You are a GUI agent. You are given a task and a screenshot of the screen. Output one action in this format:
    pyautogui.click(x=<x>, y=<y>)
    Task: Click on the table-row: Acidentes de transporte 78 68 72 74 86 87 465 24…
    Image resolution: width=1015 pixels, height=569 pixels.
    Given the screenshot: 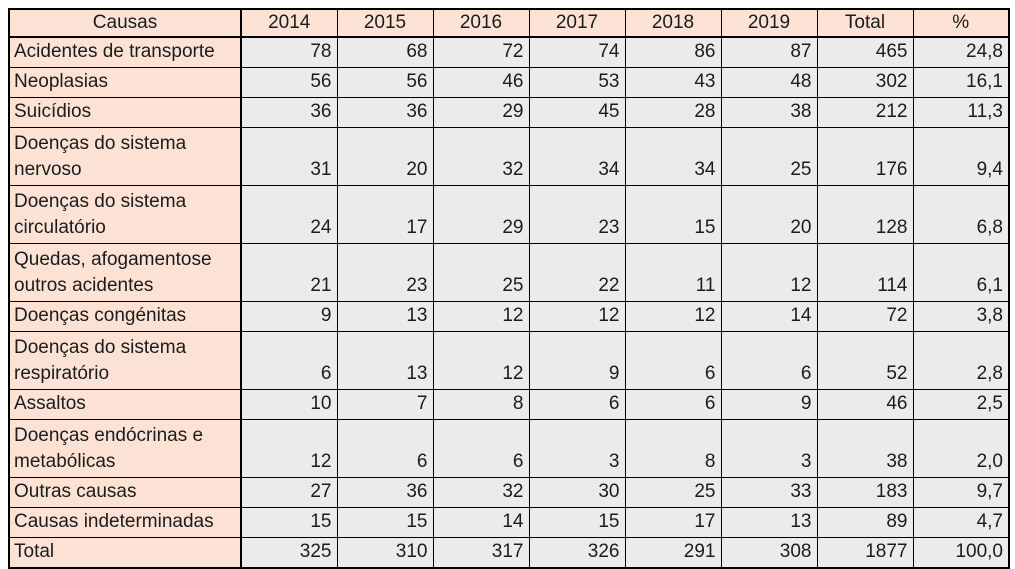 What is the action you would take?
    pyautogui.click(x=509, y=52)
    